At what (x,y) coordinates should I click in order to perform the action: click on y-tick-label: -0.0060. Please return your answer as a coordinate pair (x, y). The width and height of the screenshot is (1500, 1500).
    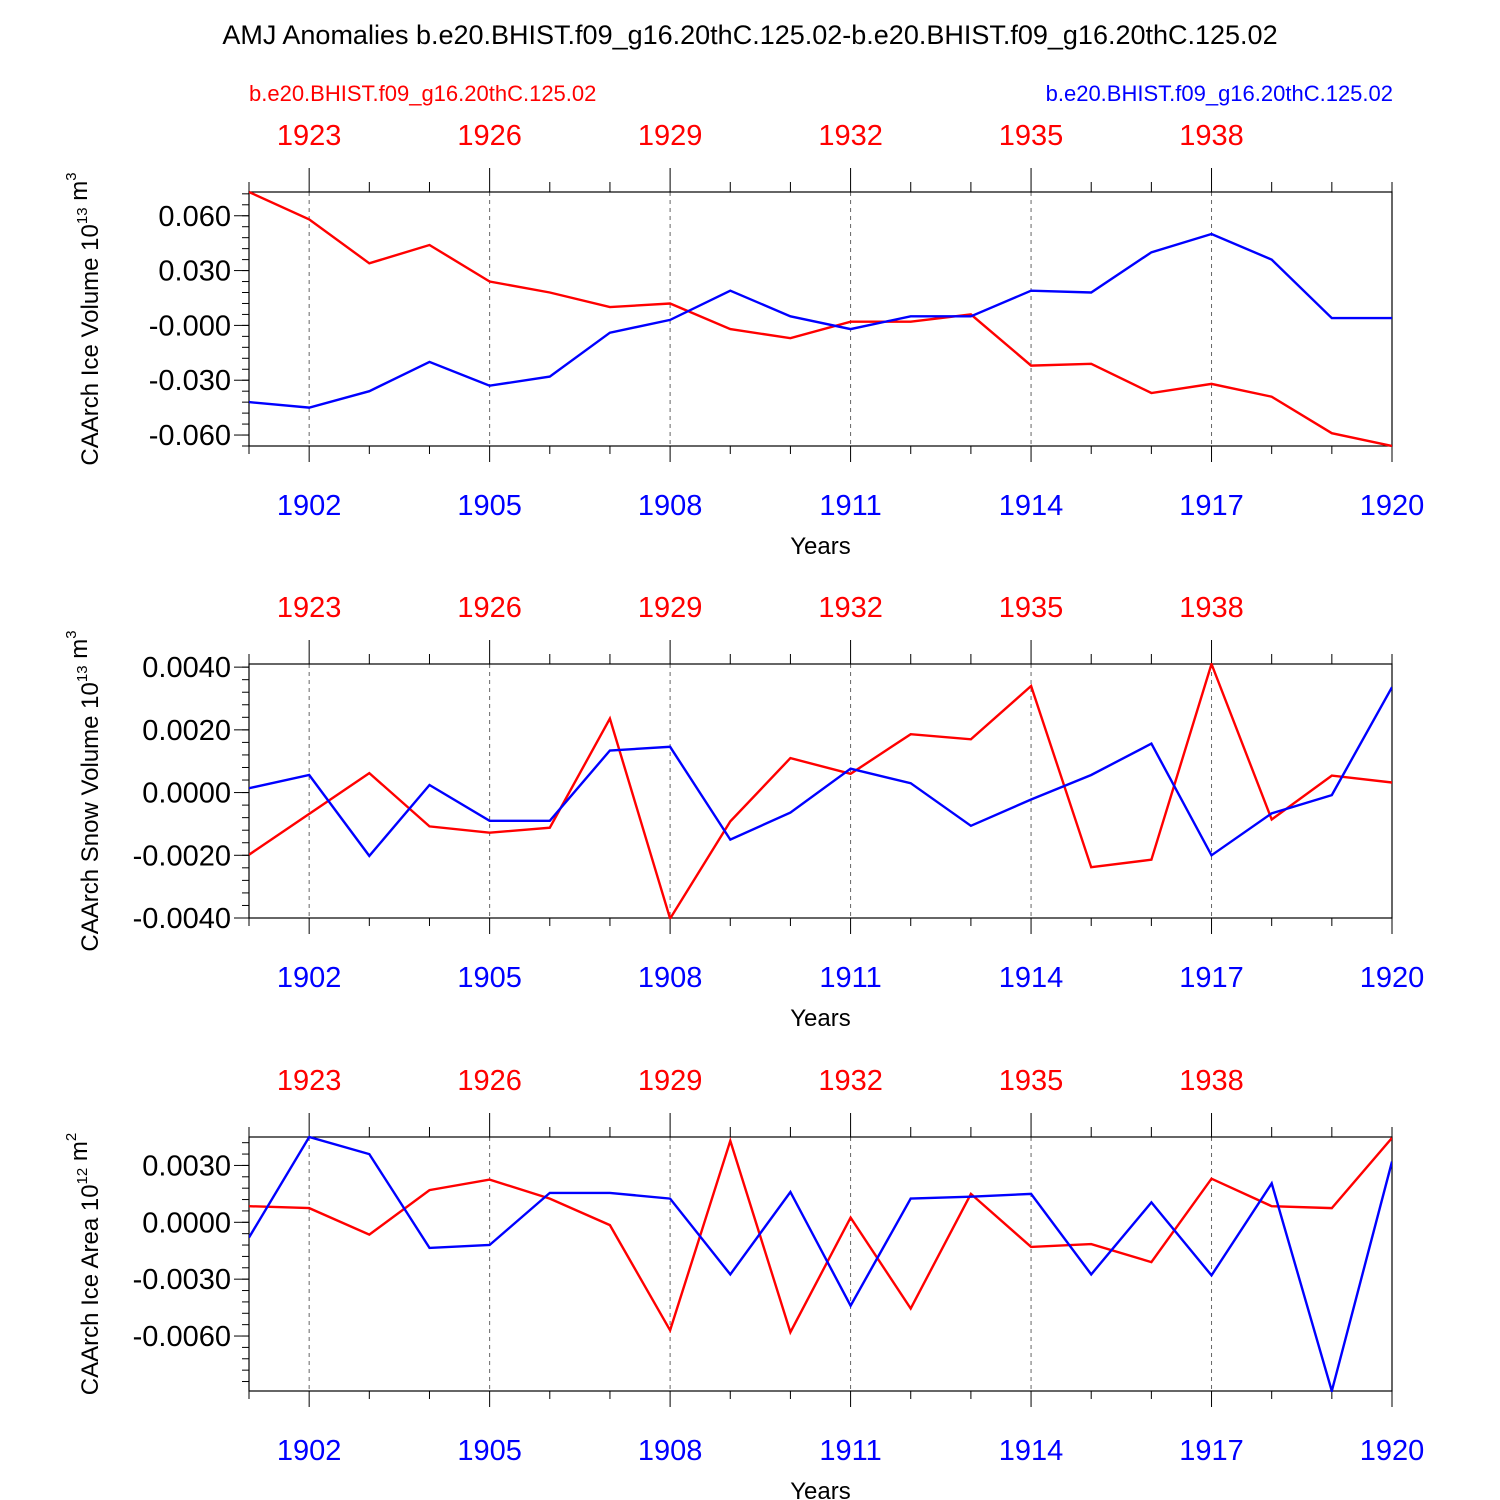
    Looking at the image, I should click on (182, 1337).